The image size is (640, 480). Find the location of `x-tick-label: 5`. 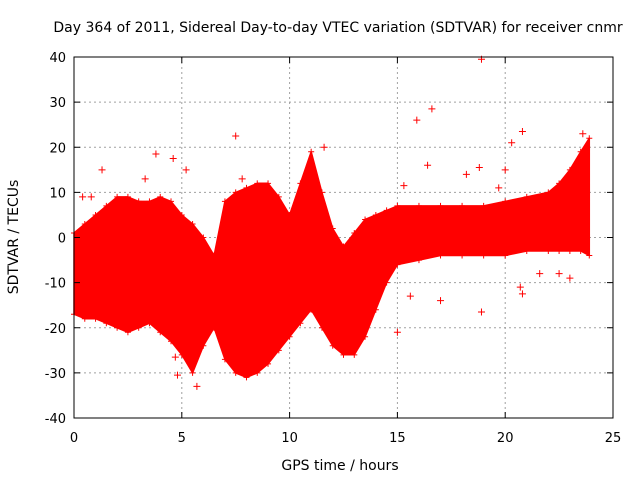

x-tick-label: 5 is located at coordinates (182, 438).